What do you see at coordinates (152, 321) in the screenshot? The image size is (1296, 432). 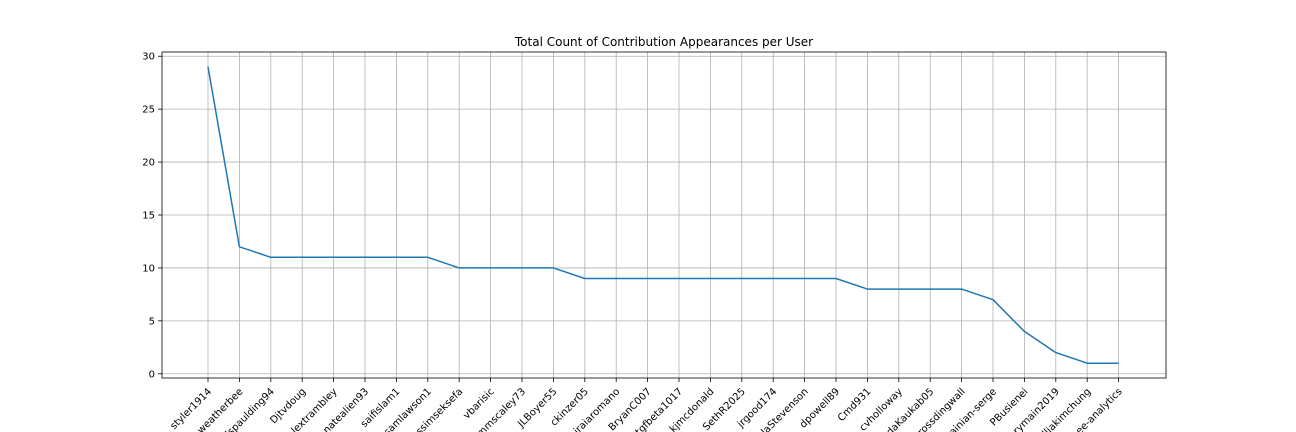 I see `y-tick-label: 5` at bounding box center [152, 321].